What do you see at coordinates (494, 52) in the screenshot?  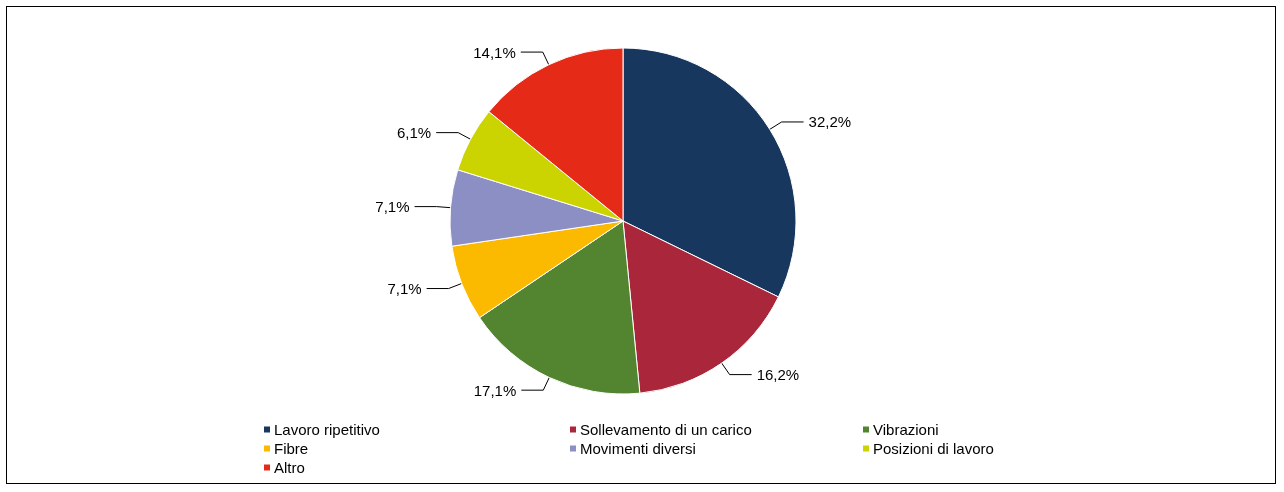 I see `data-label: 14,1%` at bounding box center [494, 52].